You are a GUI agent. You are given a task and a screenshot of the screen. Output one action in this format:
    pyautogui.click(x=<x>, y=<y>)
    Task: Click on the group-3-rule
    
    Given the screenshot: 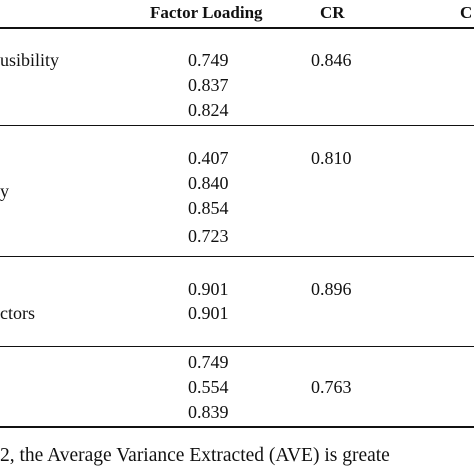 What is the action you would take?
    pyautogui.click(x=237, y=346)
    